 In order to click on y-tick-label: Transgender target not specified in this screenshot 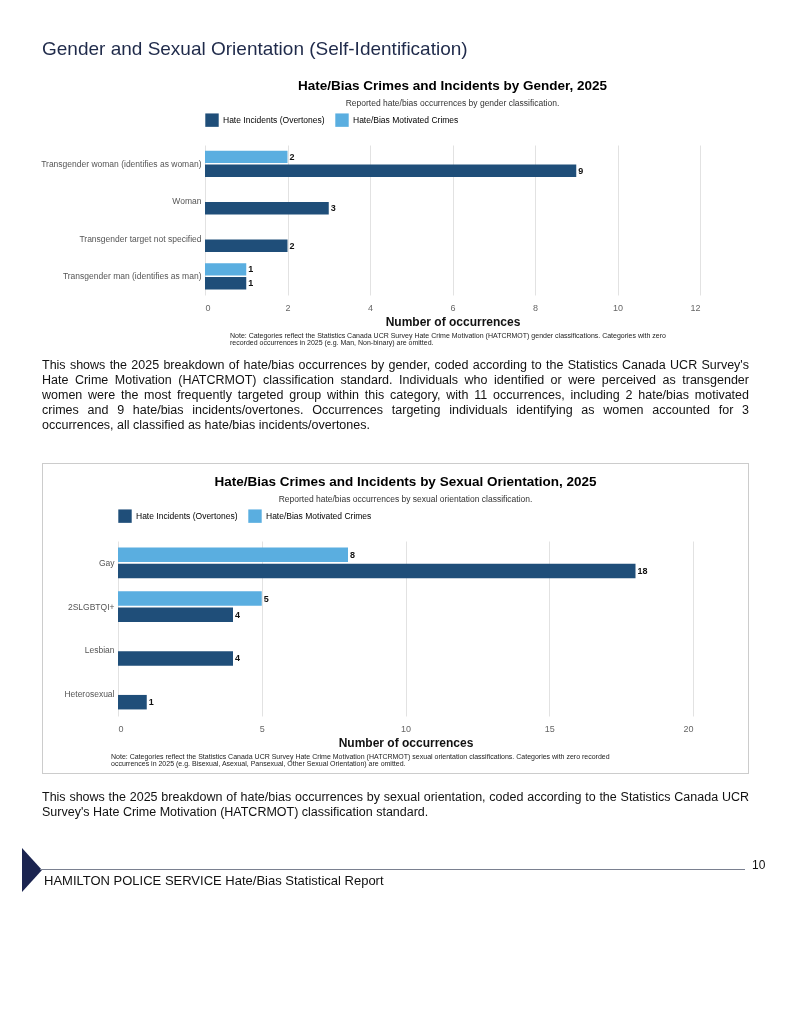, I will do `click(140, 238)`.